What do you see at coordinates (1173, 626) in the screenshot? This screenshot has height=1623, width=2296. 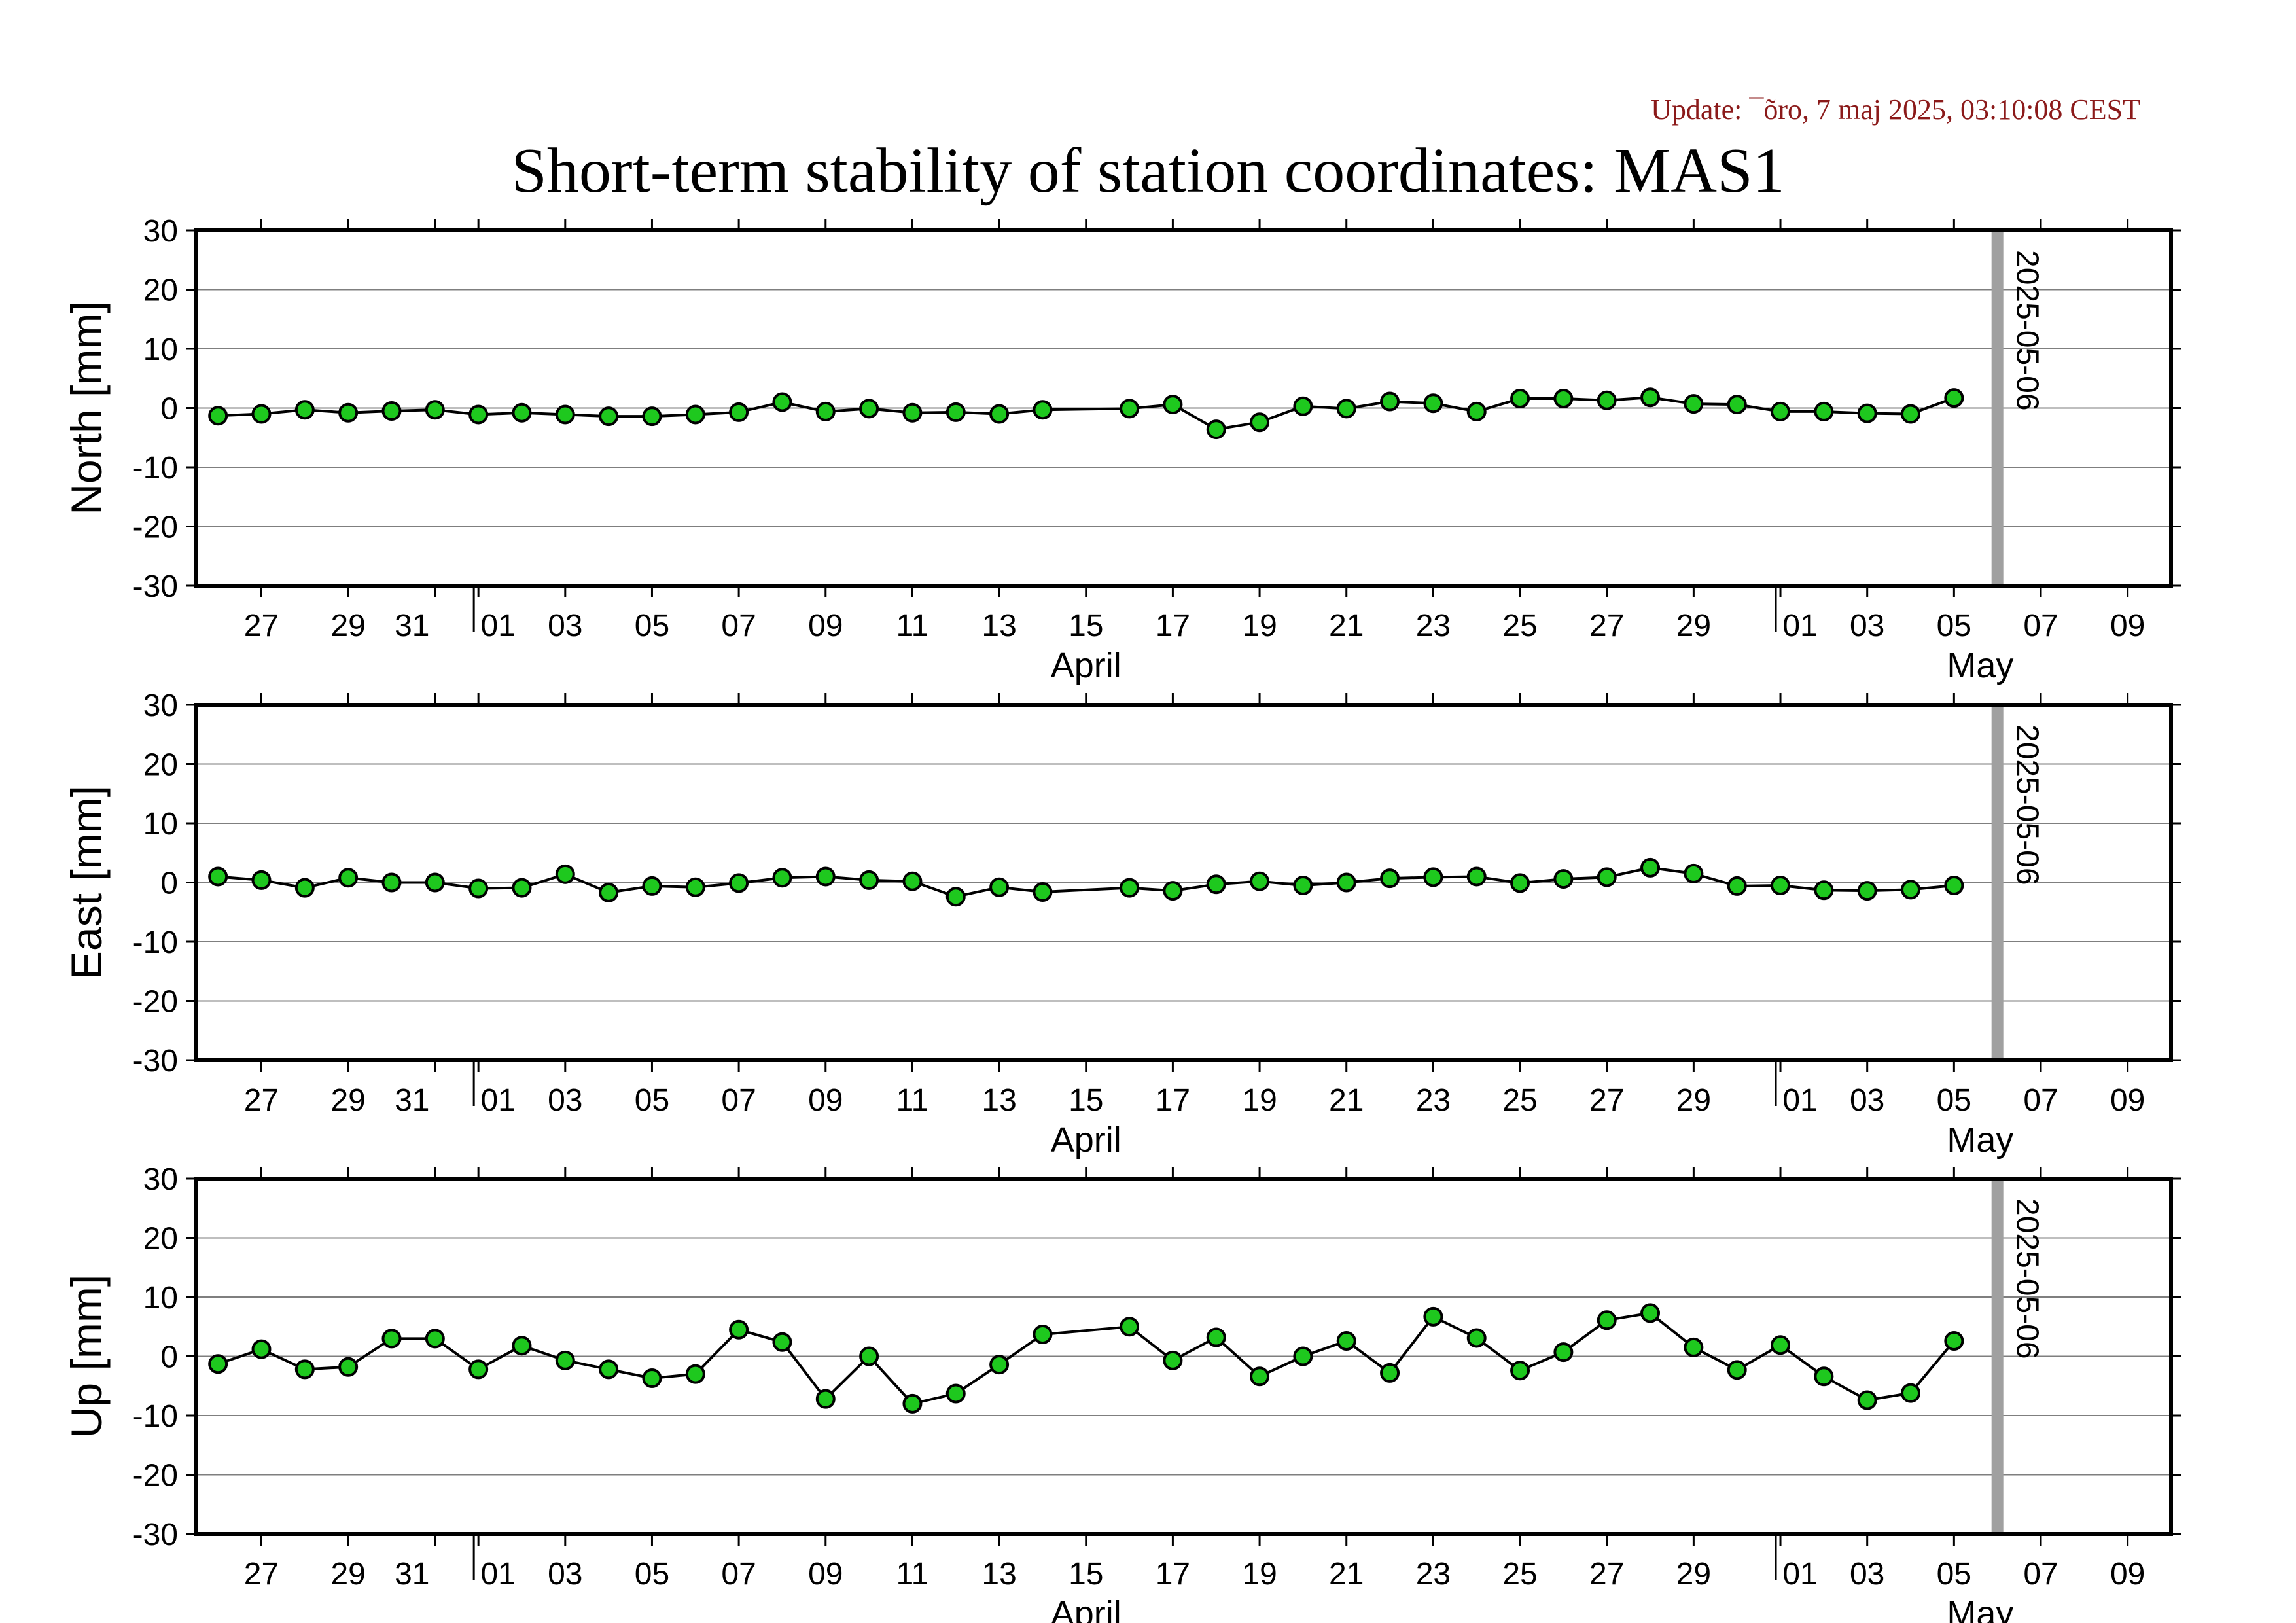 I see `x-tick-label: 17` at bounding box center [1173, 626].